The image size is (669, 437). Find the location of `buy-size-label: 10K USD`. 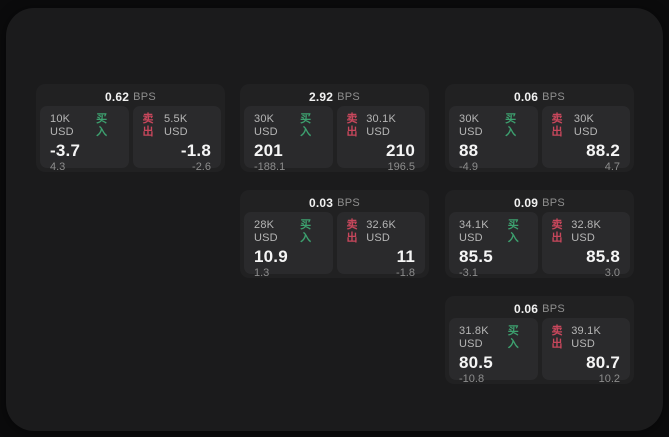

buy-size-label: 10K USD is located at coordinates (62, 125).